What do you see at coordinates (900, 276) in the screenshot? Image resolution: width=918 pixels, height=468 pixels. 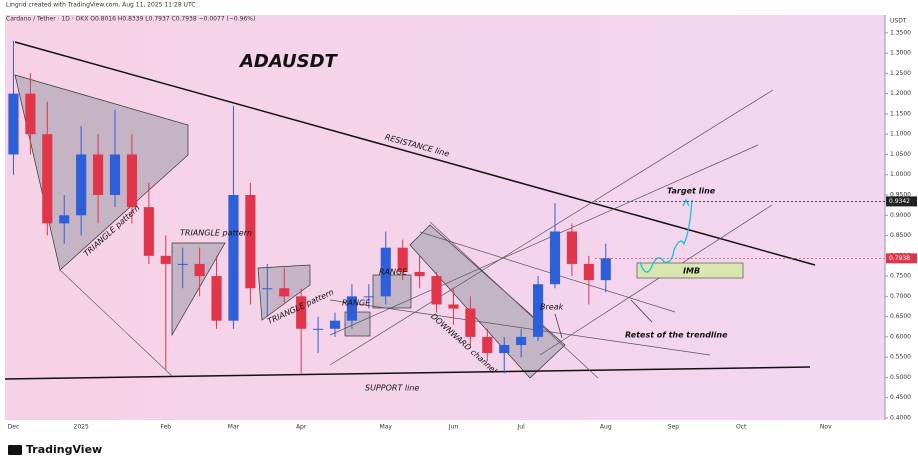 I see `y-tick-label: 0.7500` at bounding box center [900, 276].